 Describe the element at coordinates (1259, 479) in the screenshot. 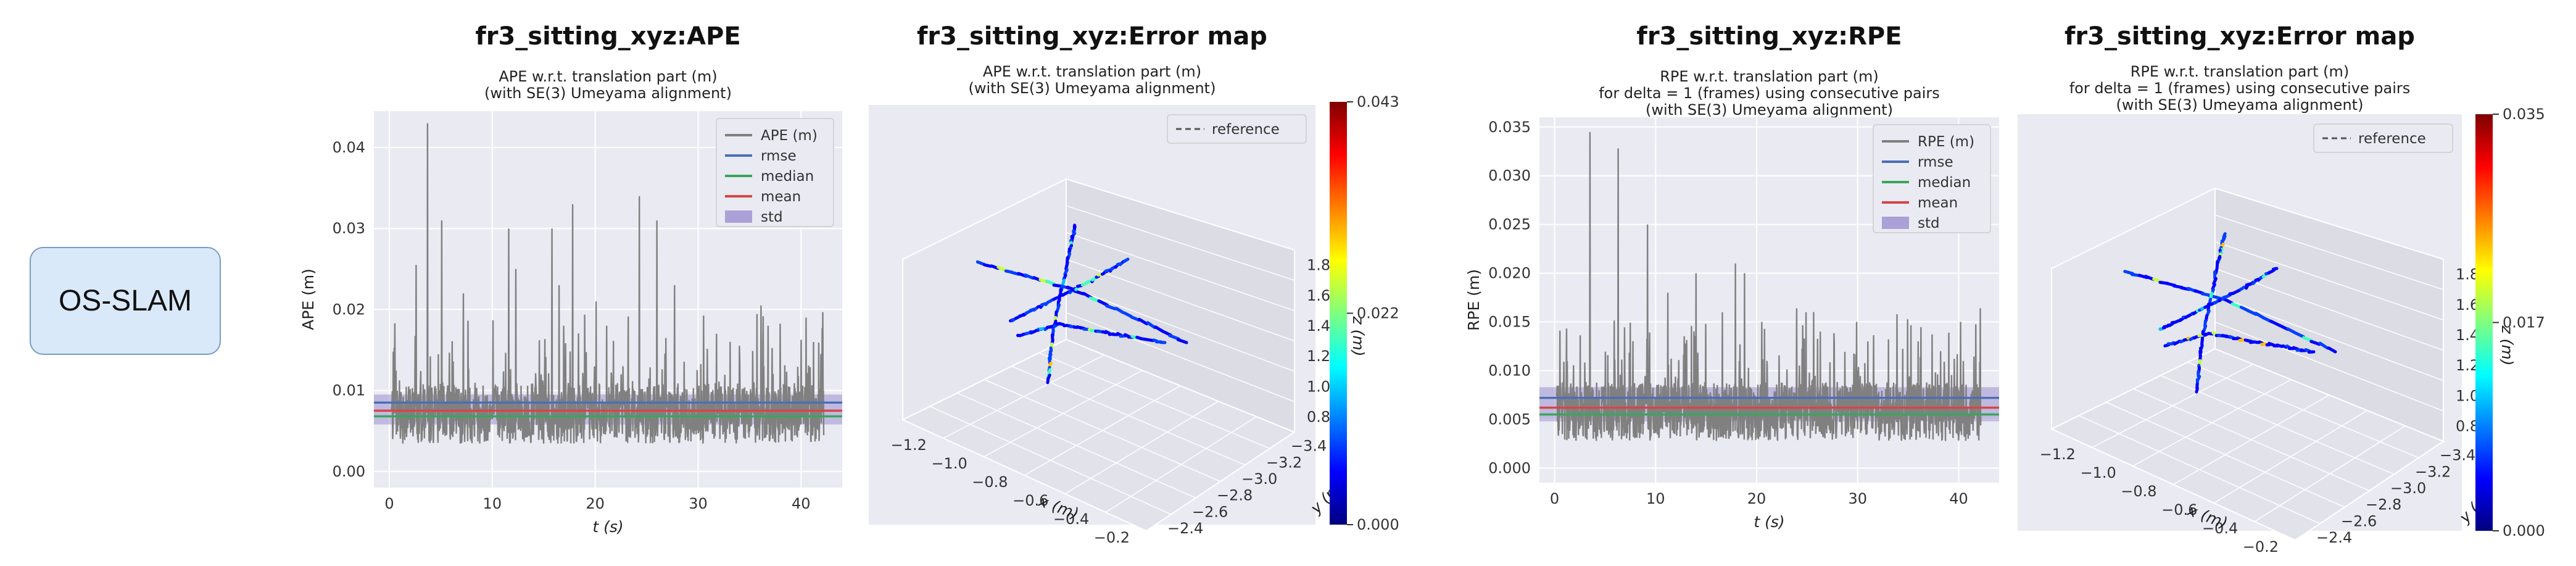

I see `ape-map-ytick-label: −3.0` at that location.